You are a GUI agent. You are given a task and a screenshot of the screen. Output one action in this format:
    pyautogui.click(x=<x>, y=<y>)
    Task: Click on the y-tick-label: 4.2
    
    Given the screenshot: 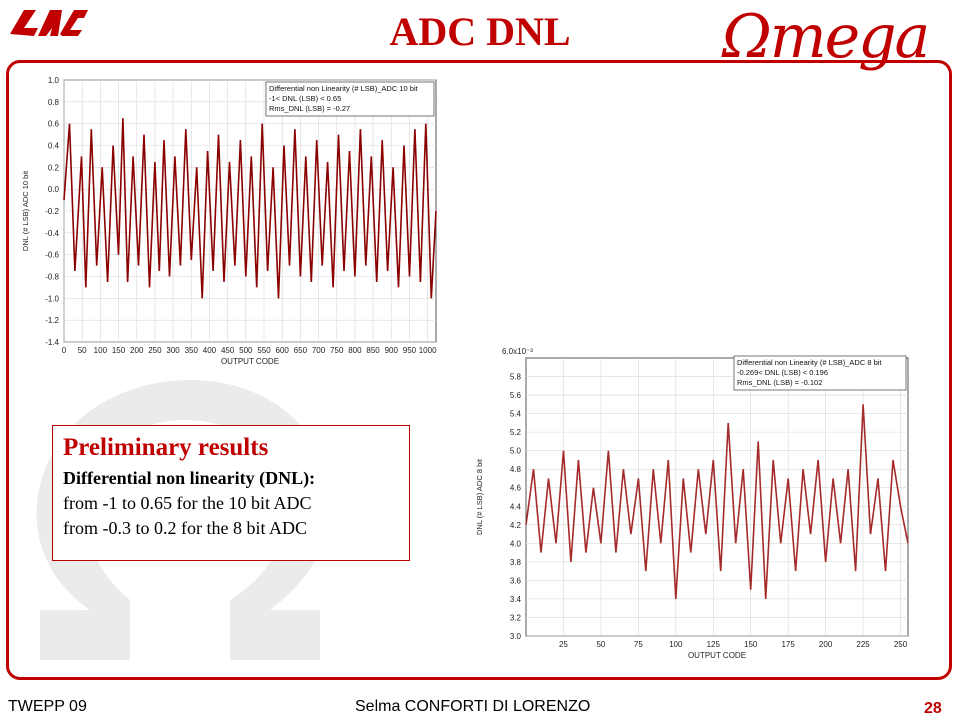 What is the action you would take?
    pyautogui.click(x=516, y=525)
    